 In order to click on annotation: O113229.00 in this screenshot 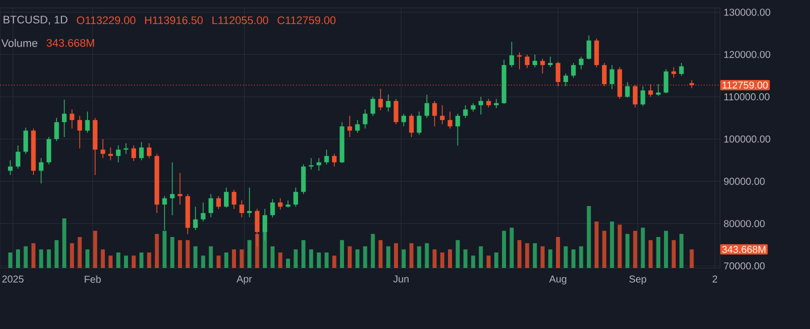, I will do `click(106, 20)`.